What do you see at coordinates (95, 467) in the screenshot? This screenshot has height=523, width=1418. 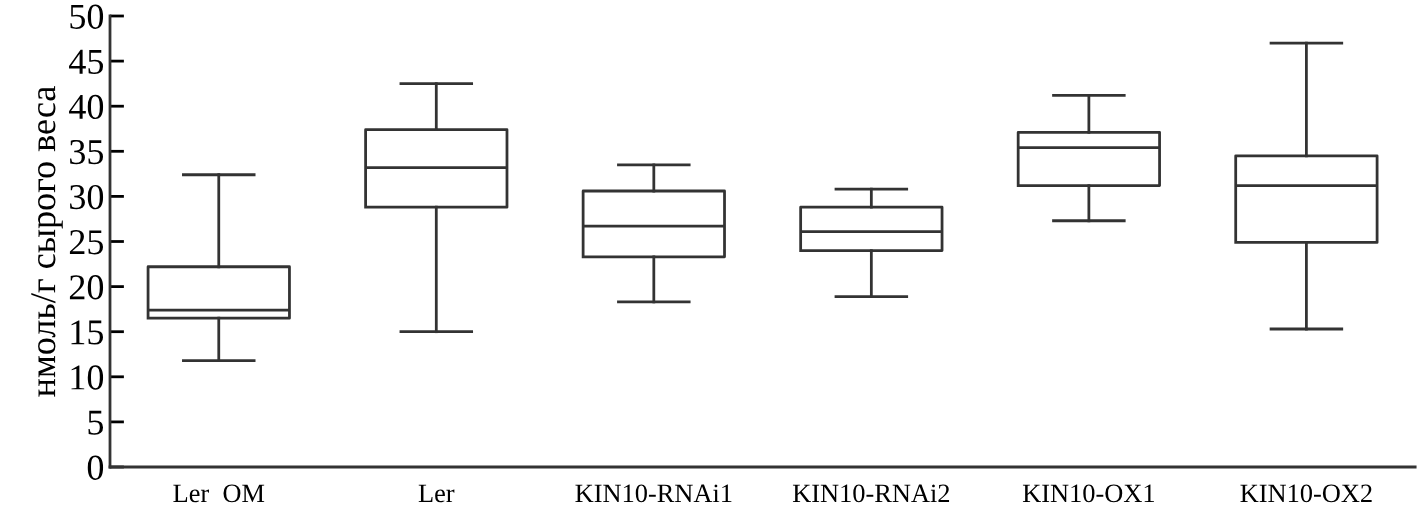 I see `y-tick-label: 0` at bounding box center [95, 467].